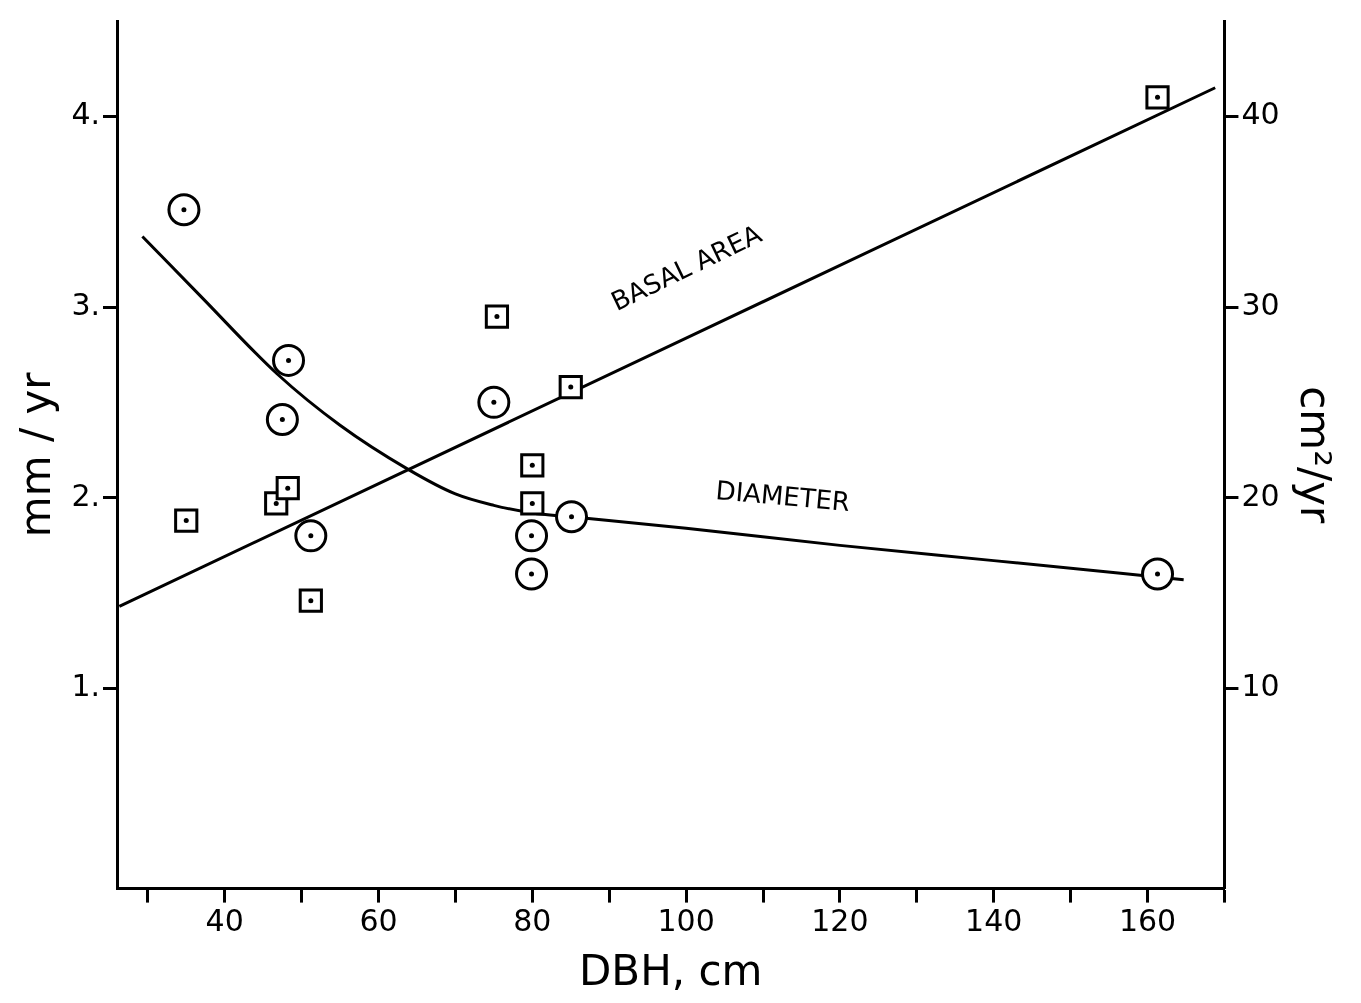 This screenshot has height=1003, width=1361. What do you see at coordinates (840, 921) in the screenshot?
I see `x-tick-label: 120` at bounding box center [840, 921].